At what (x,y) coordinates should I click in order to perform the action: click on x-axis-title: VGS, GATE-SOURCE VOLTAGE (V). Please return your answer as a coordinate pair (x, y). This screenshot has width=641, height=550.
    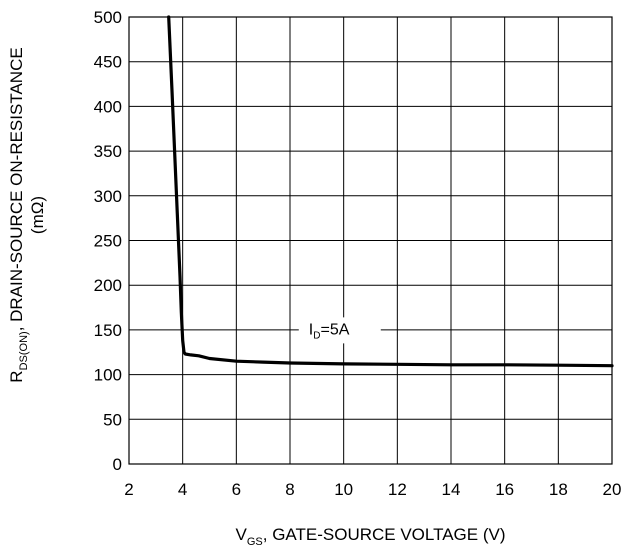
    Looking at the image, I should click on (371, 536).